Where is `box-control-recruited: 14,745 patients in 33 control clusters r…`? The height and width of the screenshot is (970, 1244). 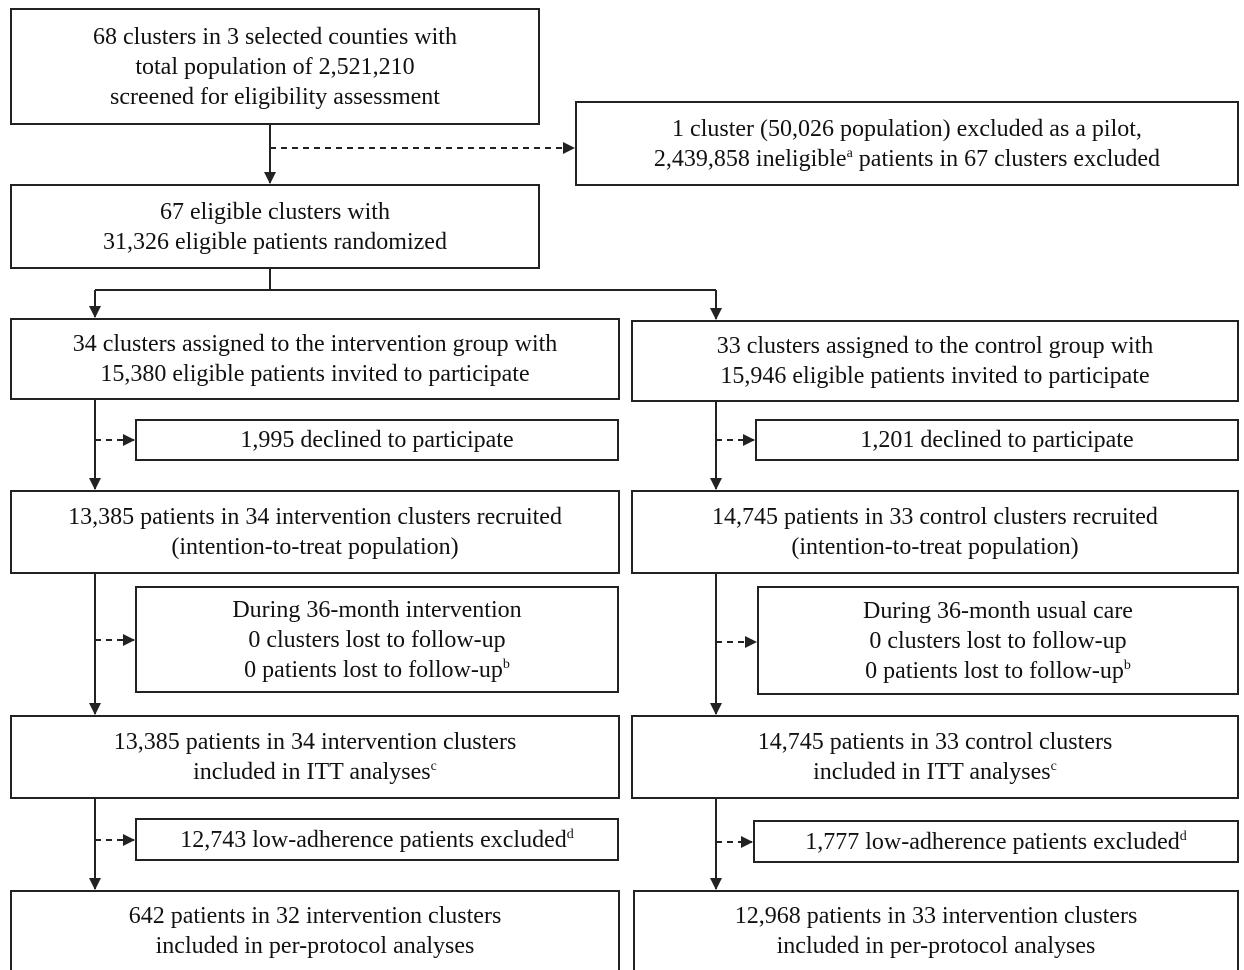 box-control-recruited: 14,745 patients in 33 control clusters r… is located at coordinates (935, 532).